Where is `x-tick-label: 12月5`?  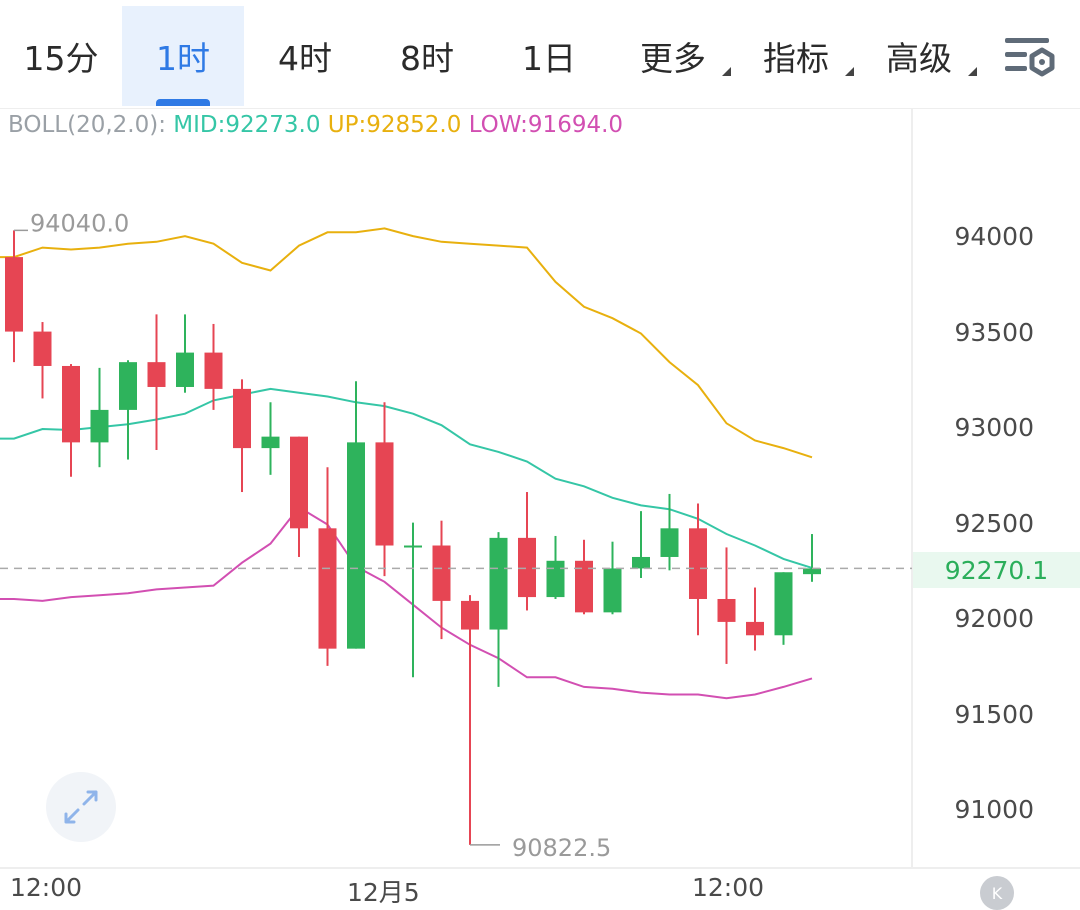
x-tick-label: 12月5 is located at coordinates (383, 892).